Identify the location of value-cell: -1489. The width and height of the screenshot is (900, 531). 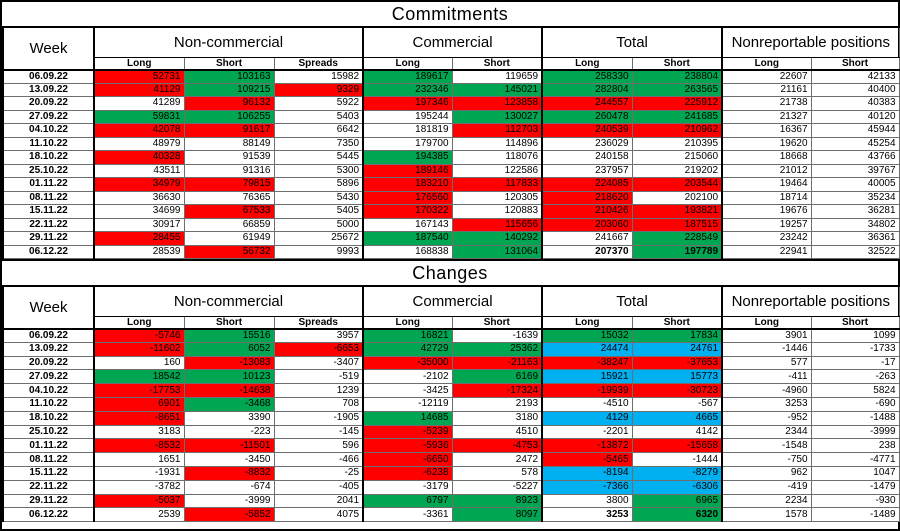
(855, 515).